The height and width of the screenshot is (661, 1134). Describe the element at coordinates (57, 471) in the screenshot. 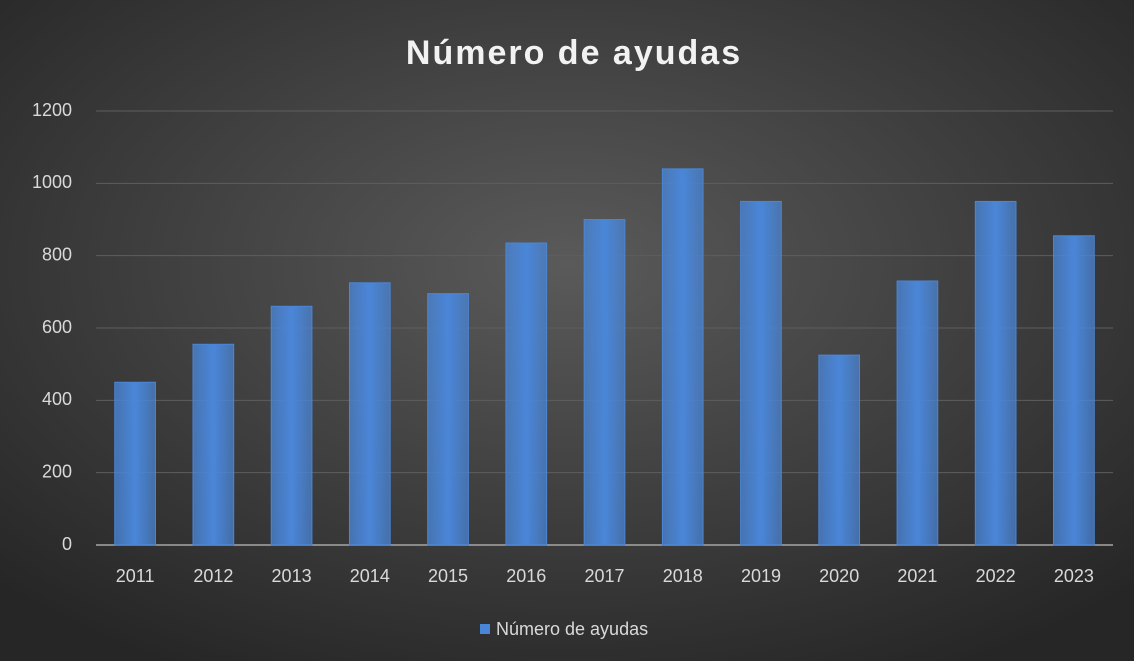

I see `y-tick-label: 200` at that location.